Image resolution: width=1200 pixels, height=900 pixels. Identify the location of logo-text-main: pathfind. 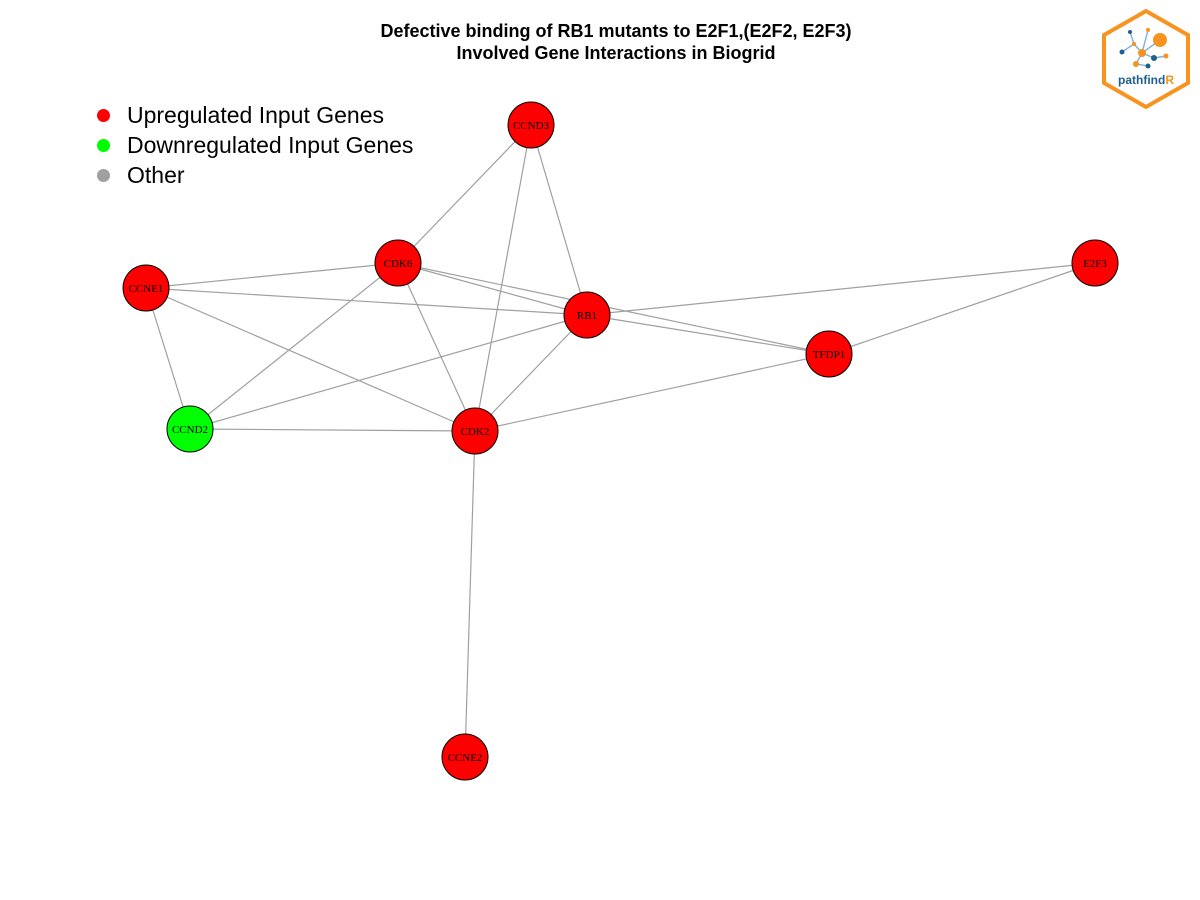
(1141, 80).